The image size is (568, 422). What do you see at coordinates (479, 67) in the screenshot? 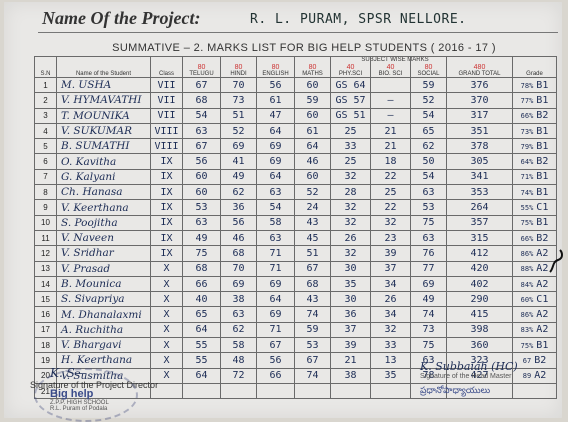
I see `col-header: 480 GRAND TOTAL` at bounding box center [479, 67].